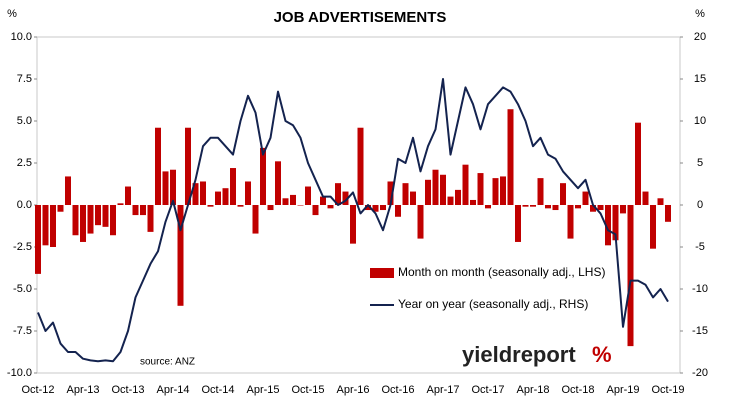 Image resolution: width=731 pixels, height=400 pixels. I want to click on x-tick-label: Oct-12, so click(37, 390).